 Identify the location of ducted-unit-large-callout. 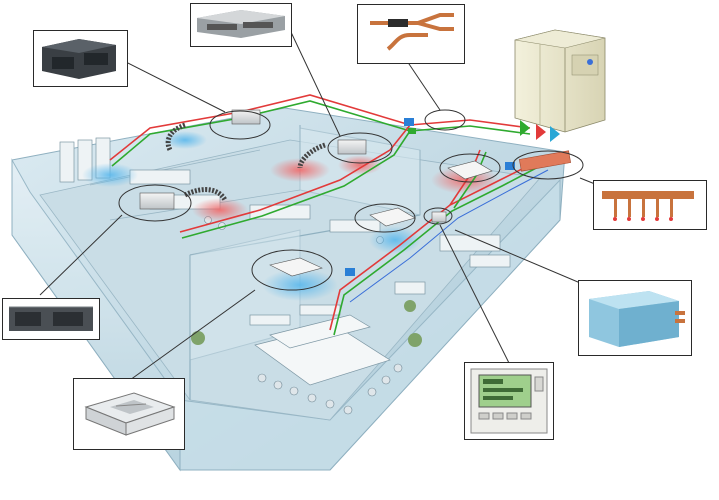
(80, 58).